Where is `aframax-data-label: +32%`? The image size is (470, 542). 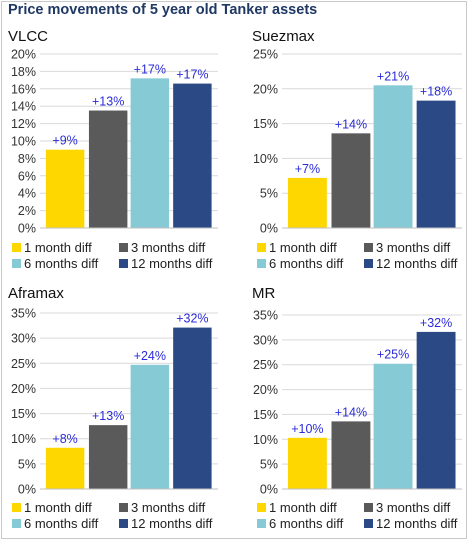 aframax-data-label: +32% is located at coordinates (192, 319).